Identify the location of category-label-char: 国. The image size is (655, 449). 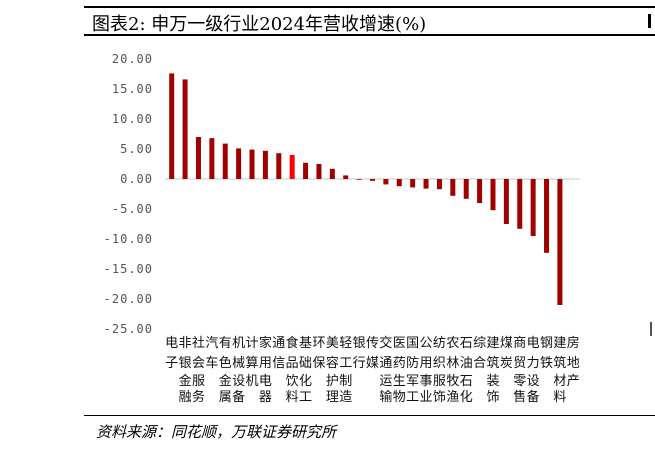
(412, 343).